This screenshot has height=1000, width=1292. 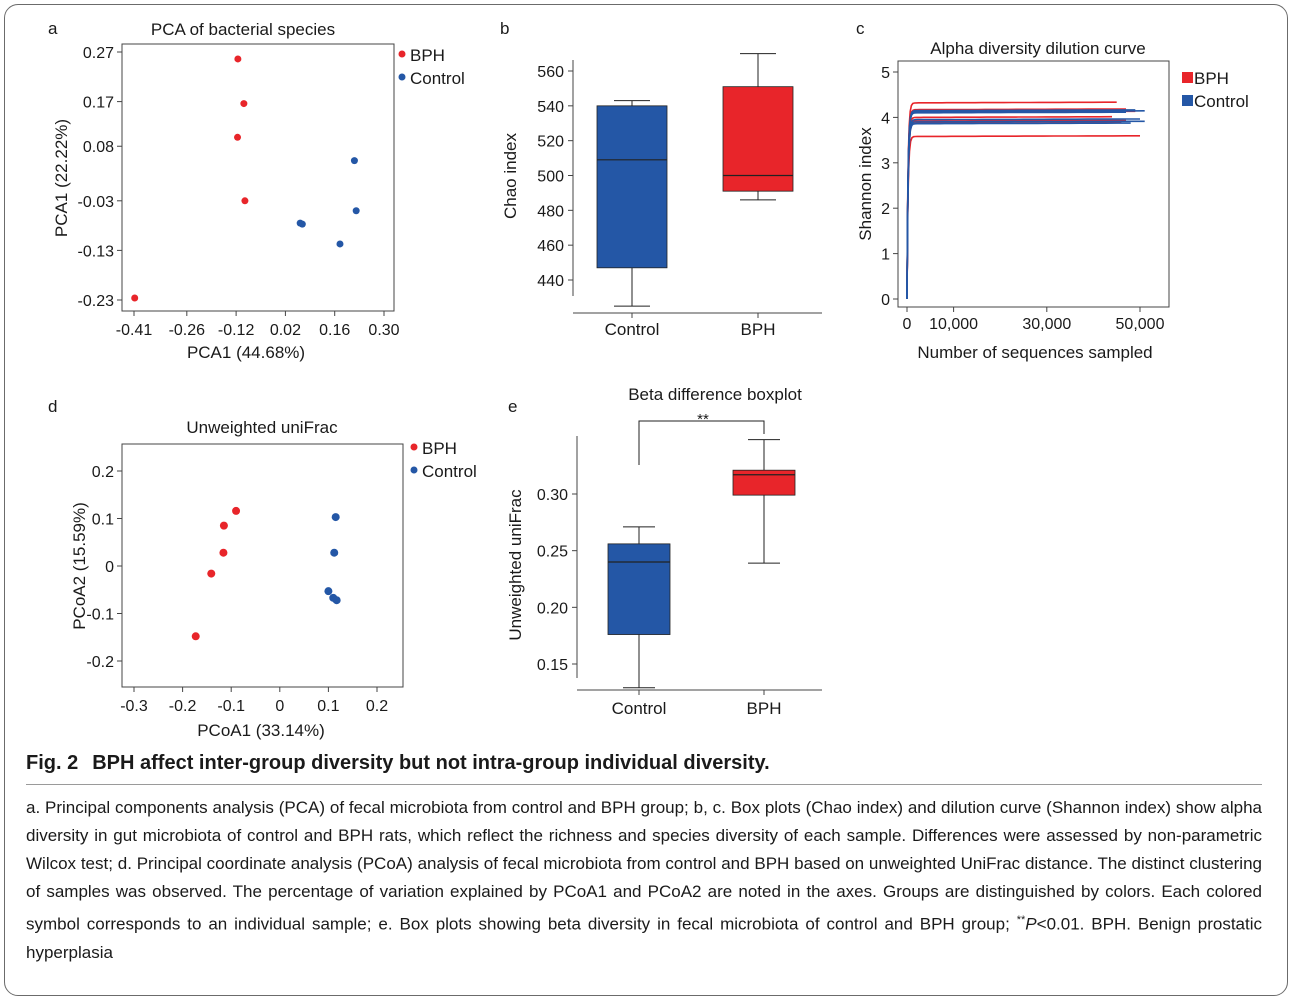 I want to click on panel-b-box-control, so click(x=632, y=187).